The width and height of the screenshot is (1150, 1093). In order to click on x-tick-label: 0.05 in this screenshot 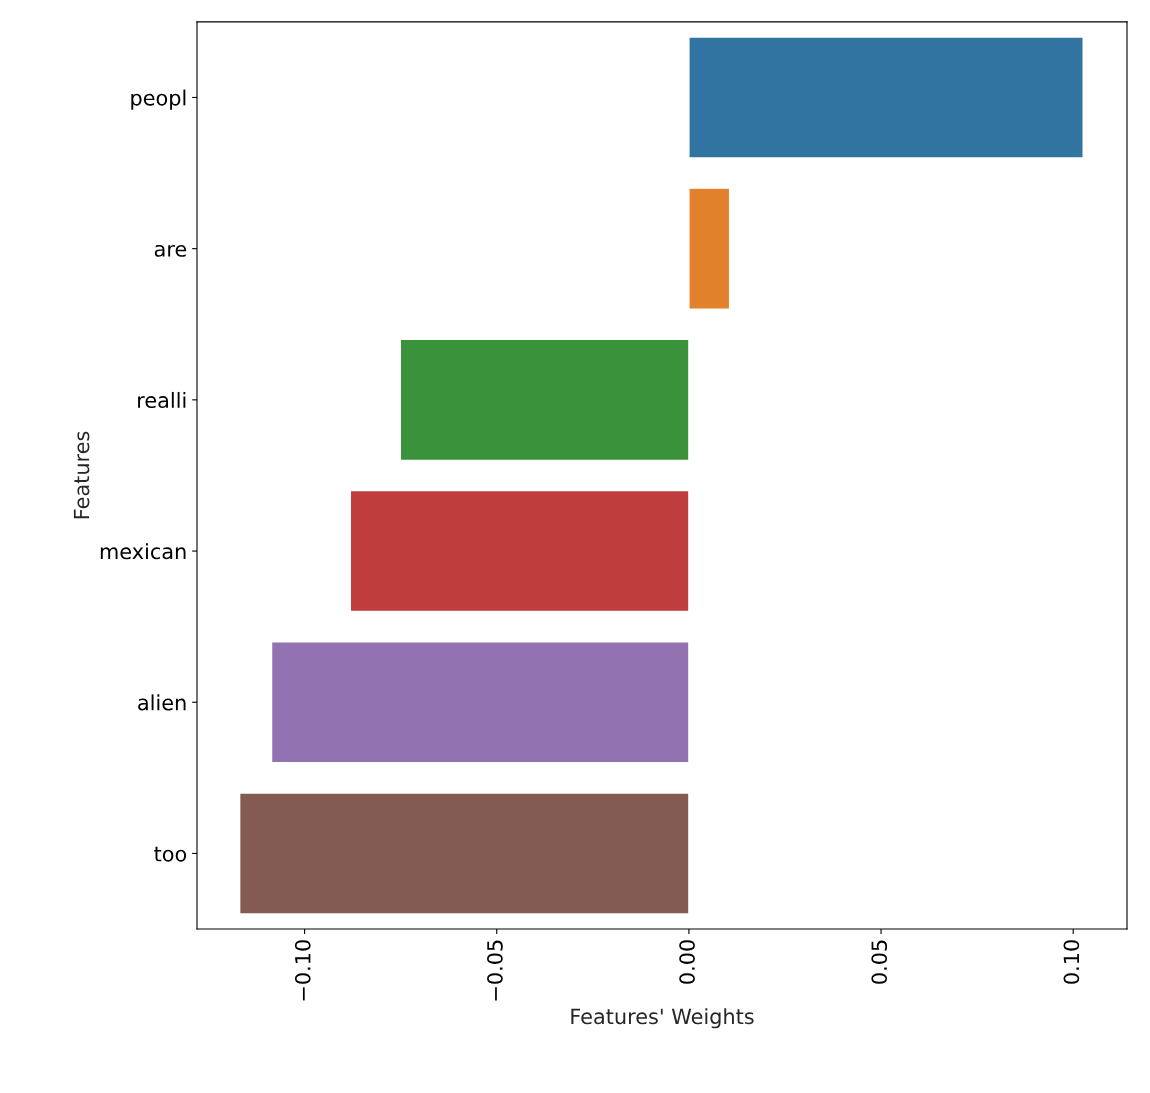, I will do `click(879, 962)`.